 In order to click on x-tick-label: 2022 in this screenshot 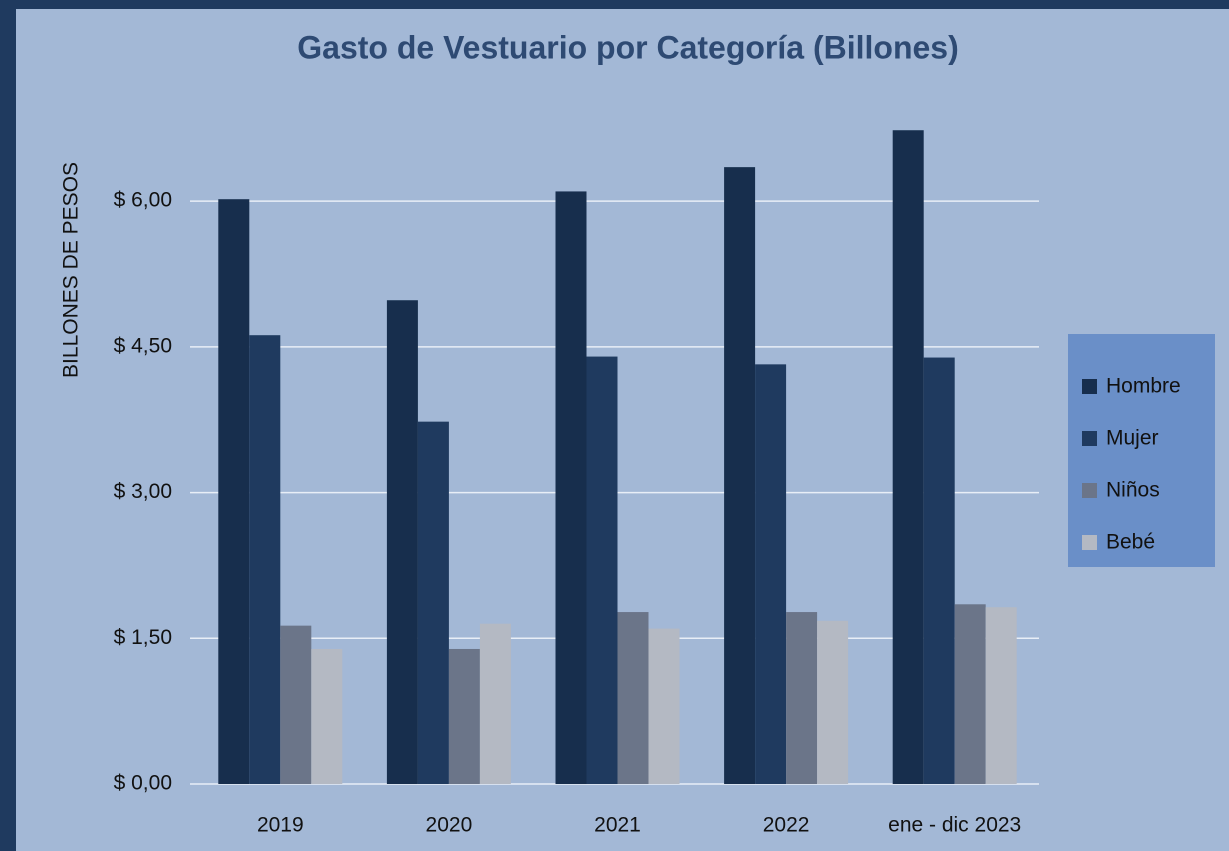, I will do `click(786, 825)`.